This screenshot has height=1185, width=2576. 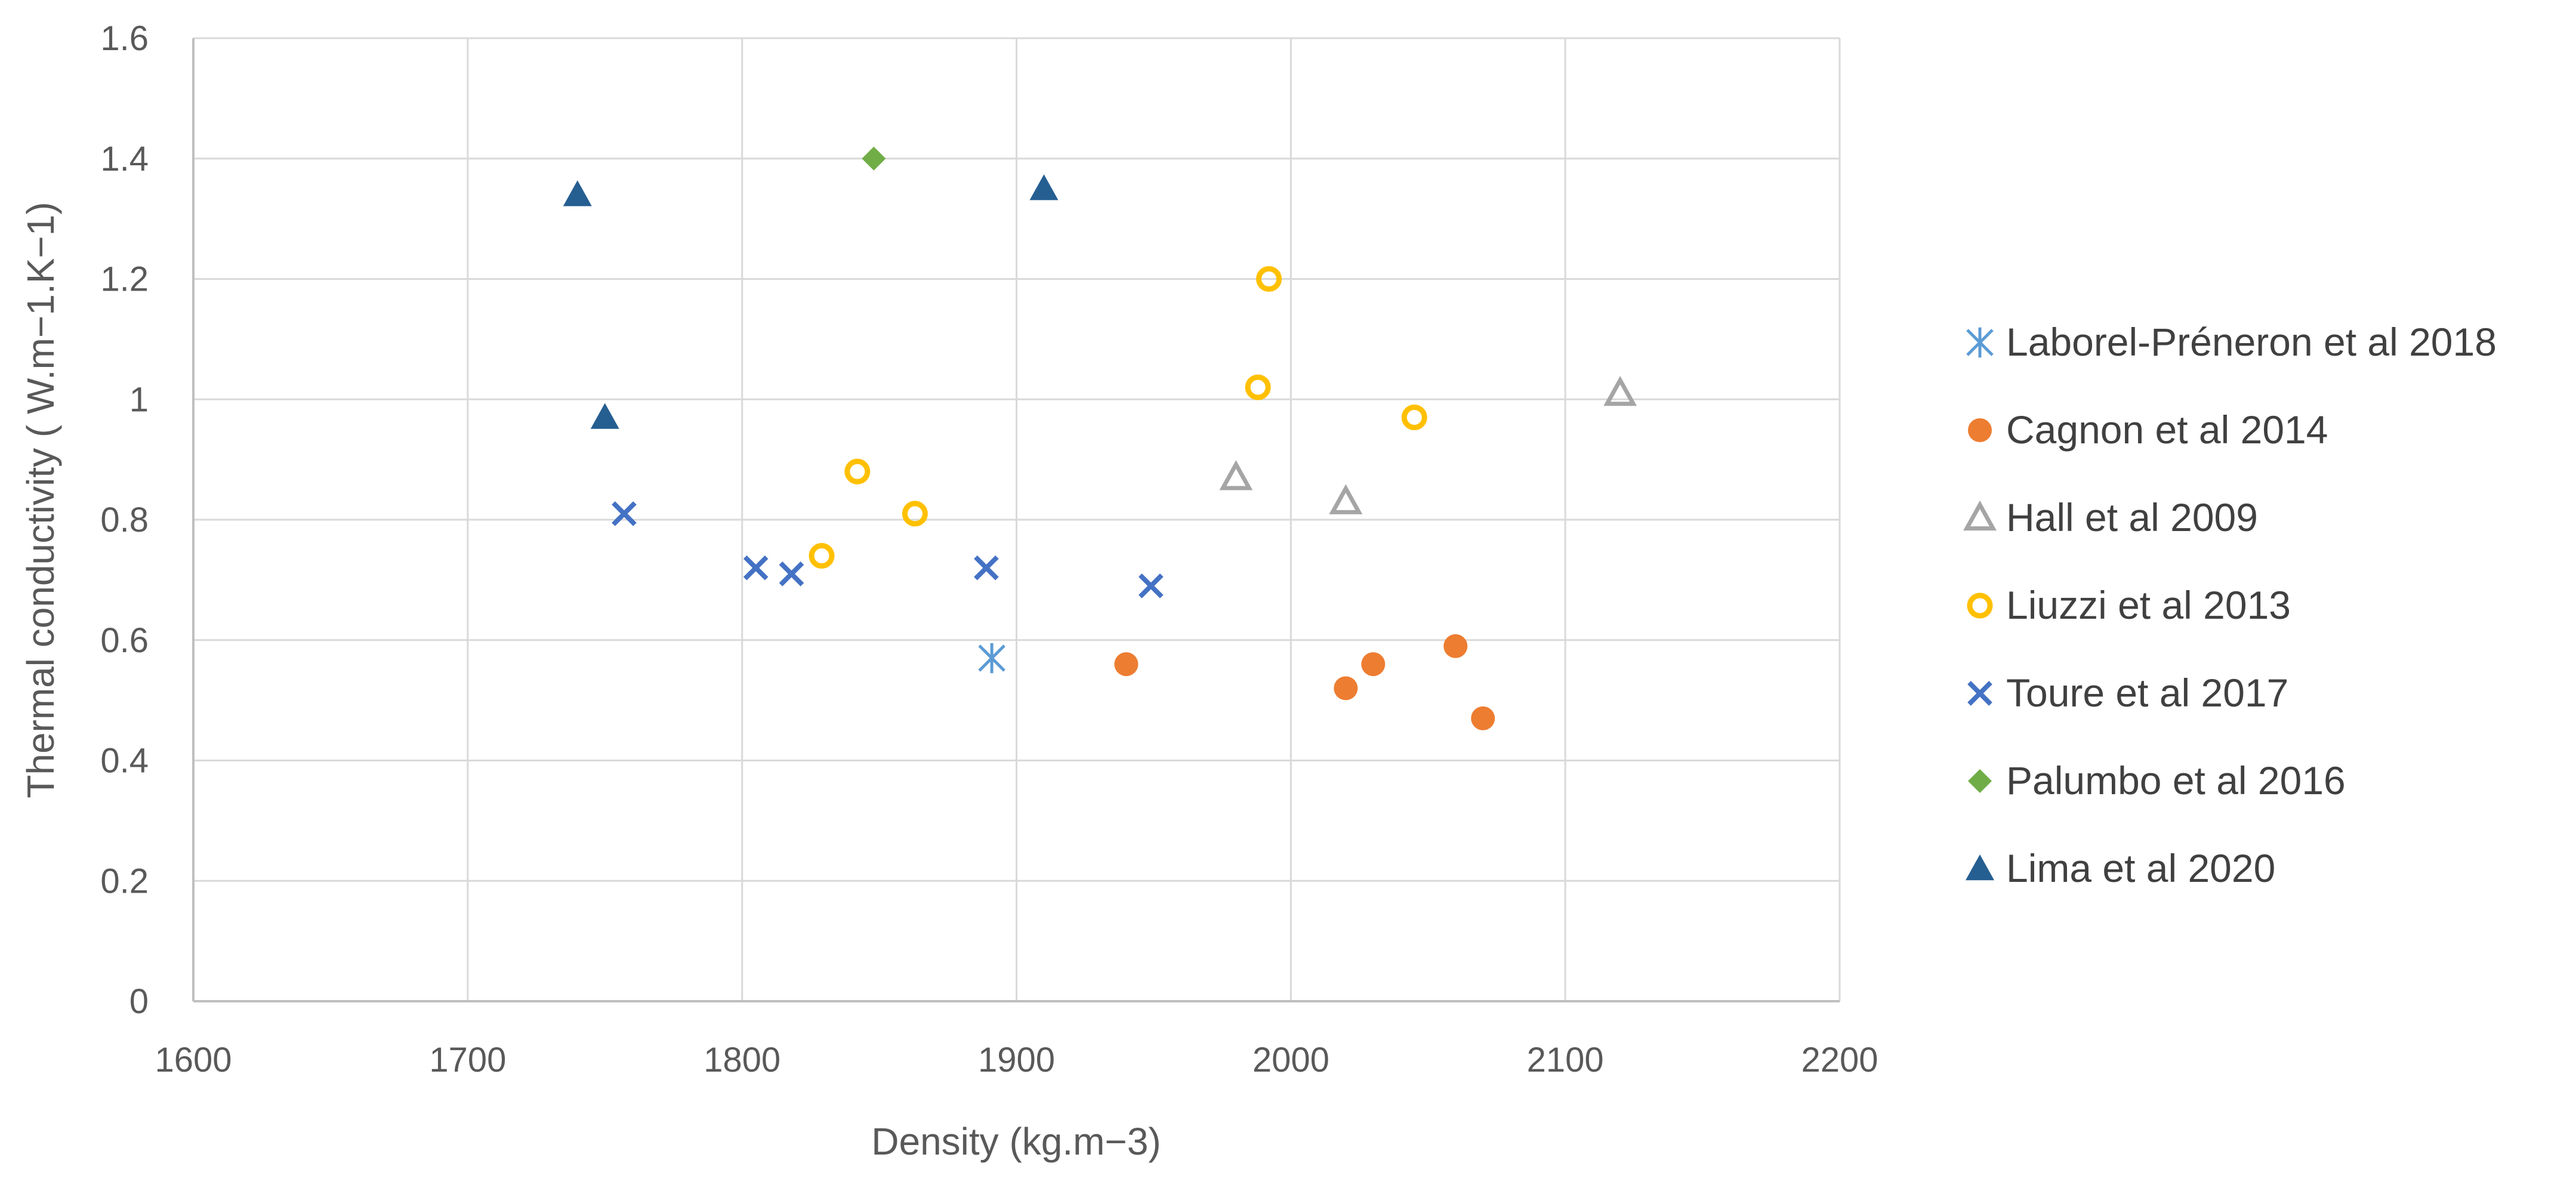 I want to click on legend-item: Palumbo et al 2016, so click(x=2157, y=780).